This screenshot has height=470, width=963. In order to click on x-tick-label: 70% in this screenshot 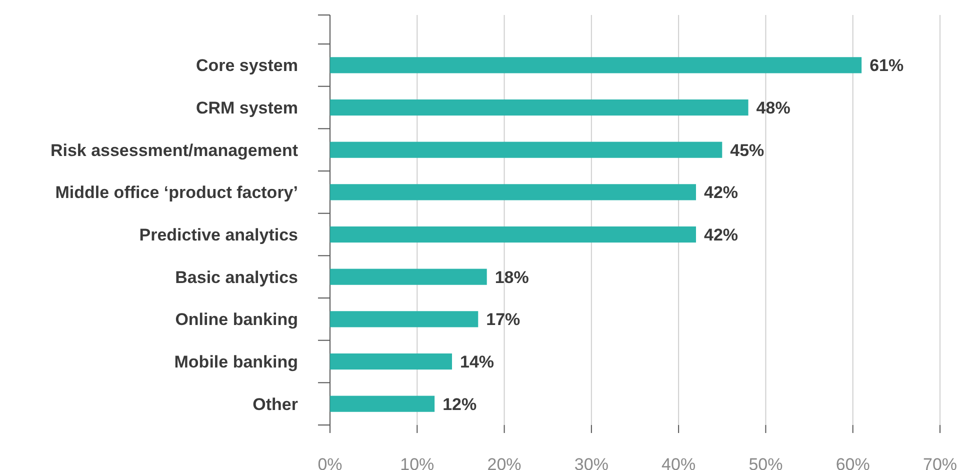, I will do `click(940, 462)`.